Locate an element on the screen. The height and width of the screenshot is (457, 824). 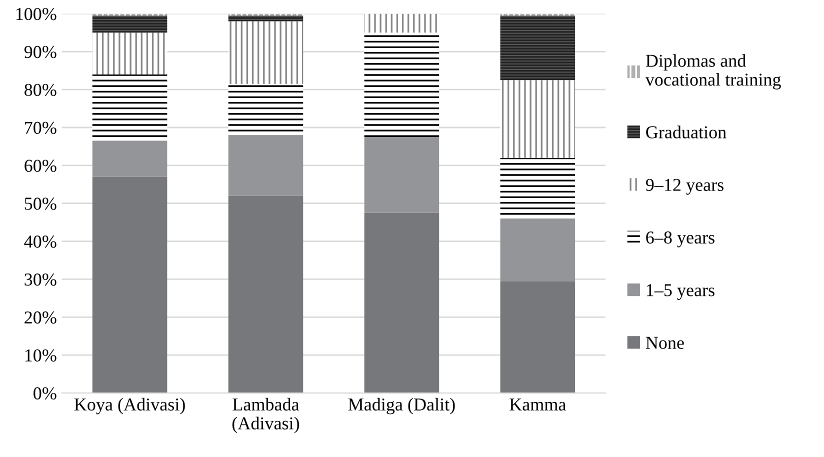
x-tick-label: Lambada (Adivasi) is located at coordinates (266, 416).